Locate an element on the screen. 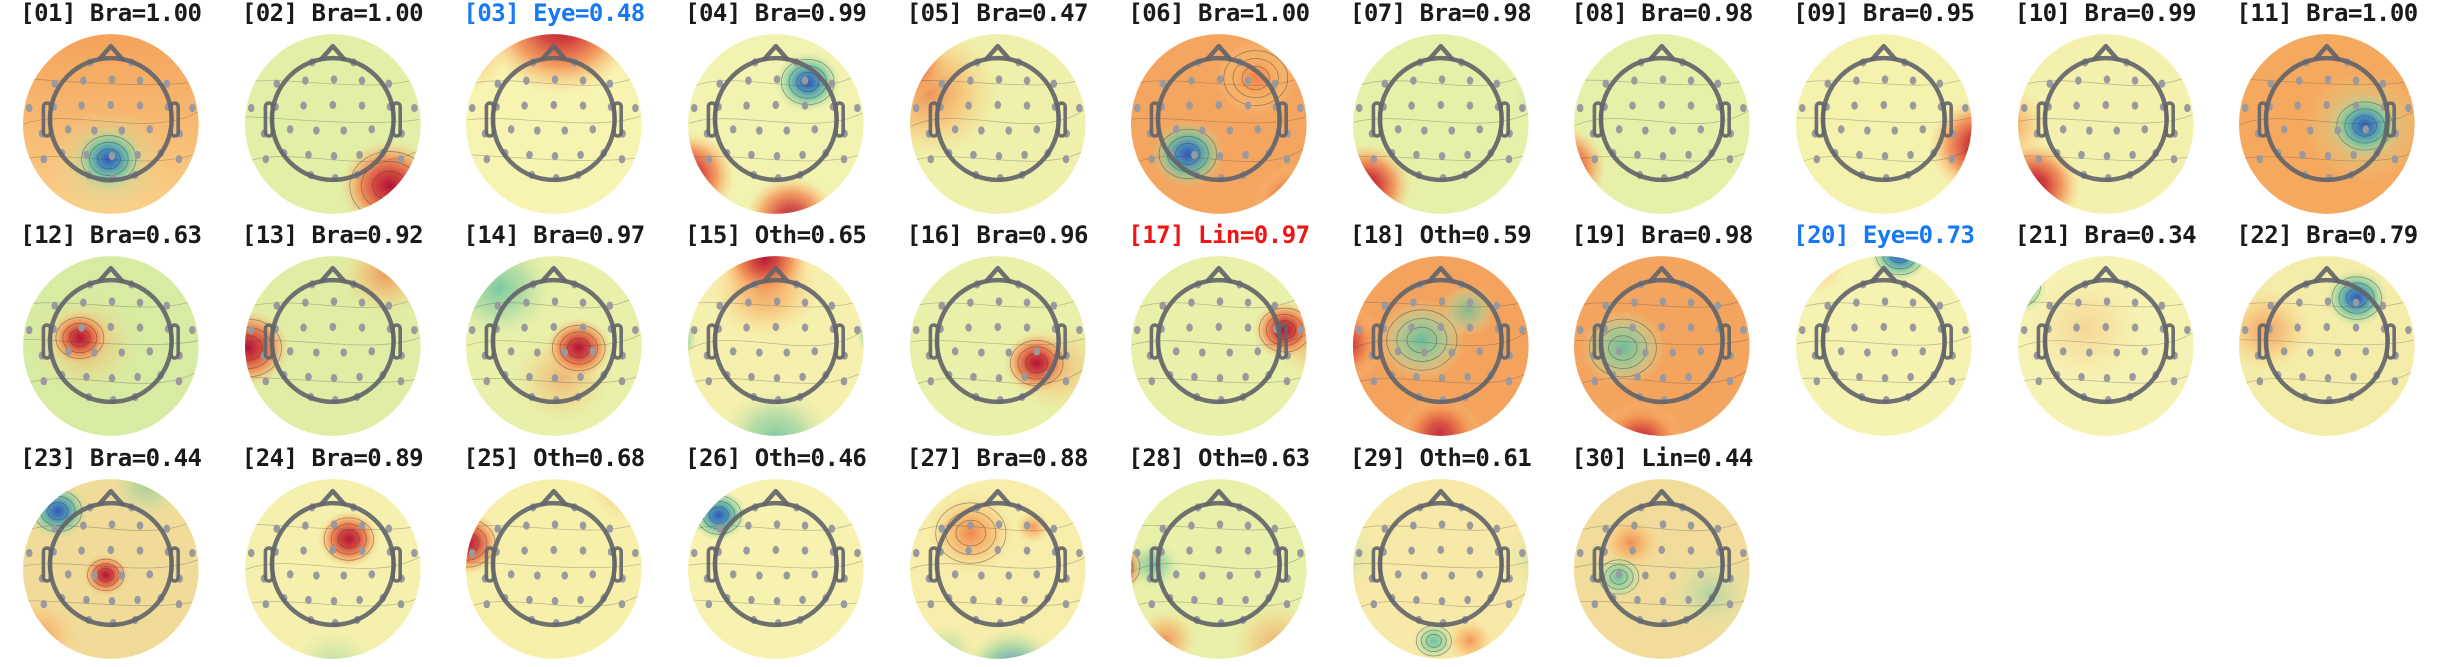 The width and height of the screenshot is (2438, 667). topomap-cell: [25] Oth=0.68 is located at coordinates (554, 555).